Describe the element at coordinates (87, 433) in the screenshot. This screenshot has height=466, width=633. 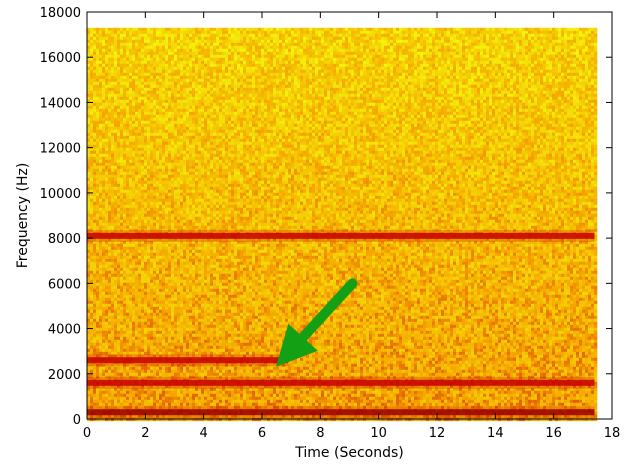
I see `x-tick-label: 0` at that location.